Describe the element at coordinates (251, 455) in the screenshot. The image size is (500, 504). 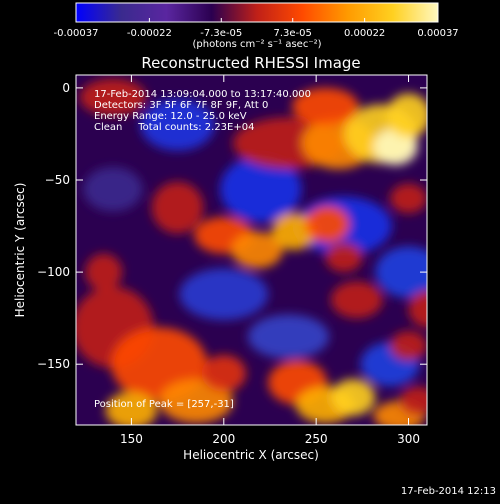
I see `x-axis-label: Heliocentric X (arcsec)` at that location.